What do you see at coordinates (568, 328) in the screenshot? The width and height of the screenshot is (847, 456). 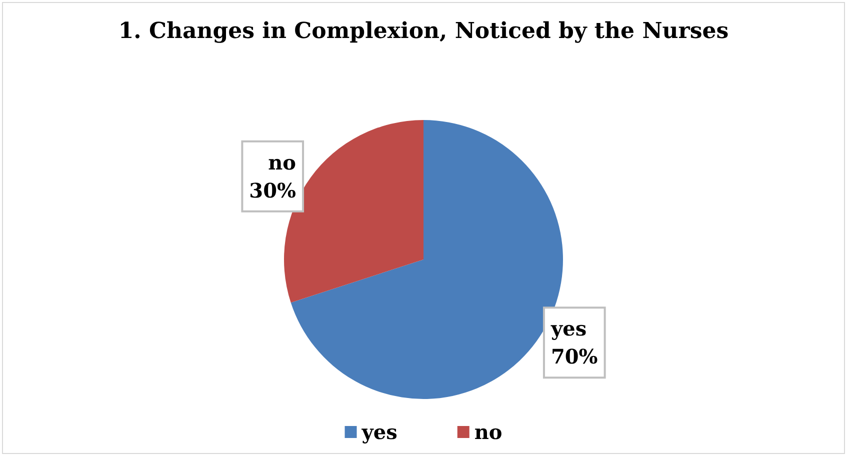 I see `slice-label: yes` at bounding box center [568, 328].